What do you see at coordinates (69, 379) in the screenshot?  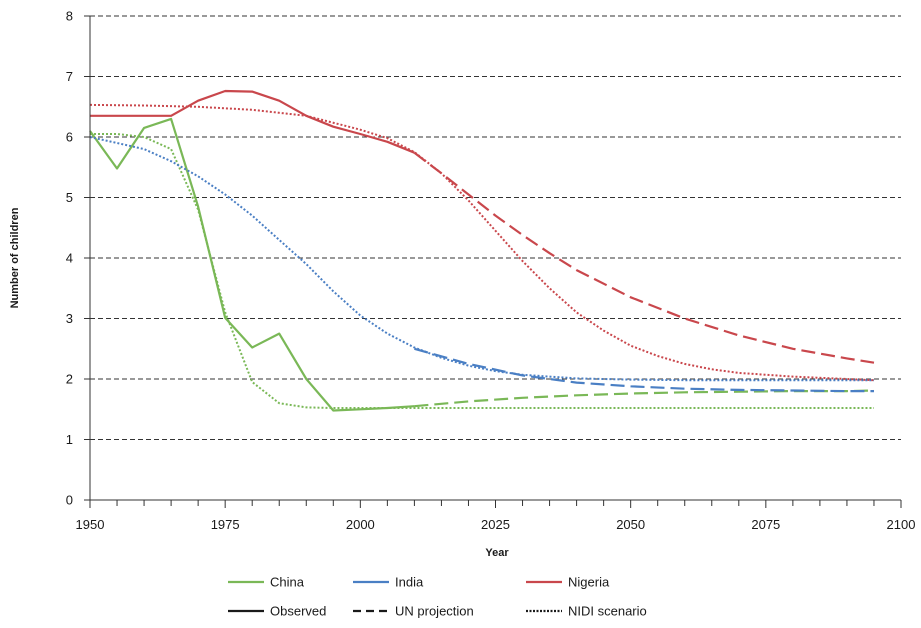 I see `y-tick-label-2: 2` at bounding box center [69, 379].